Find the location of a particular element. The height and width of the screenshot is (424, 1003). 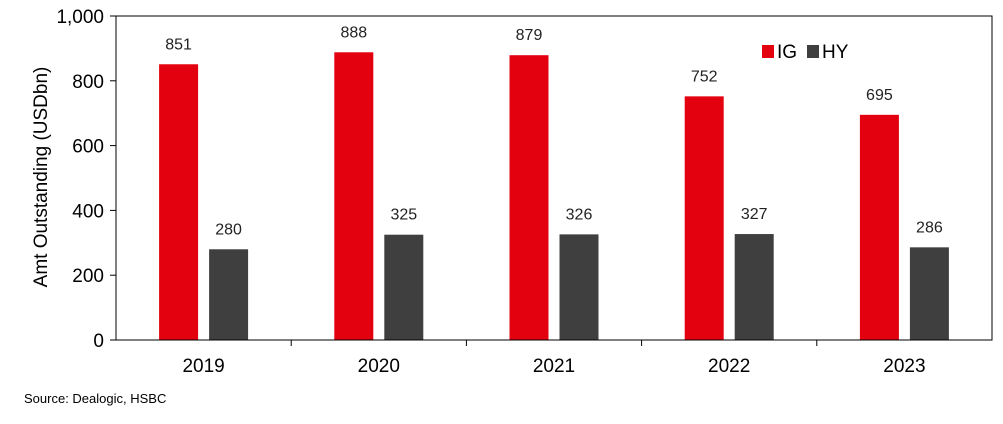

data-label-ig: 879 is located at coordinates (529, 35).